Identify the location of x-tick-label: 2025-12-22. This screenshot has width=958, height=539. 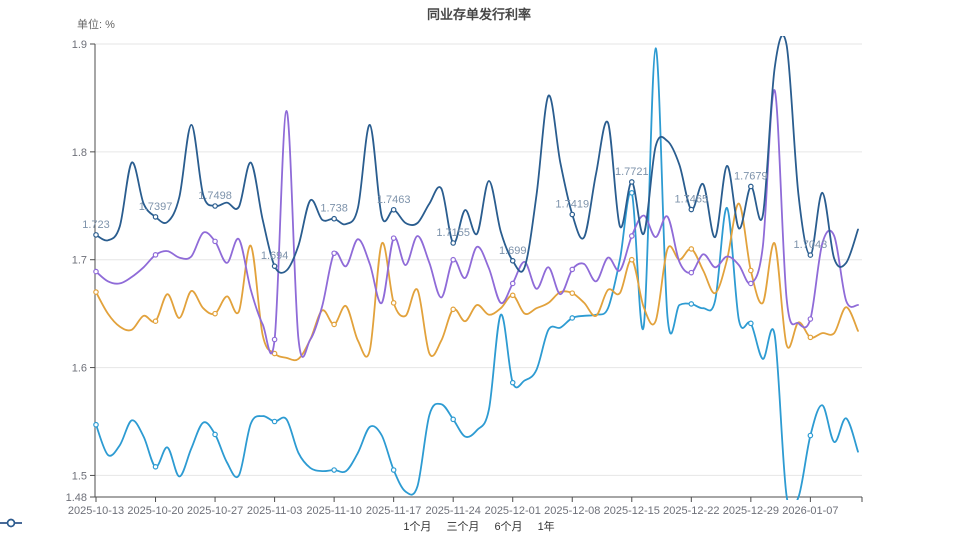
(691, 511).